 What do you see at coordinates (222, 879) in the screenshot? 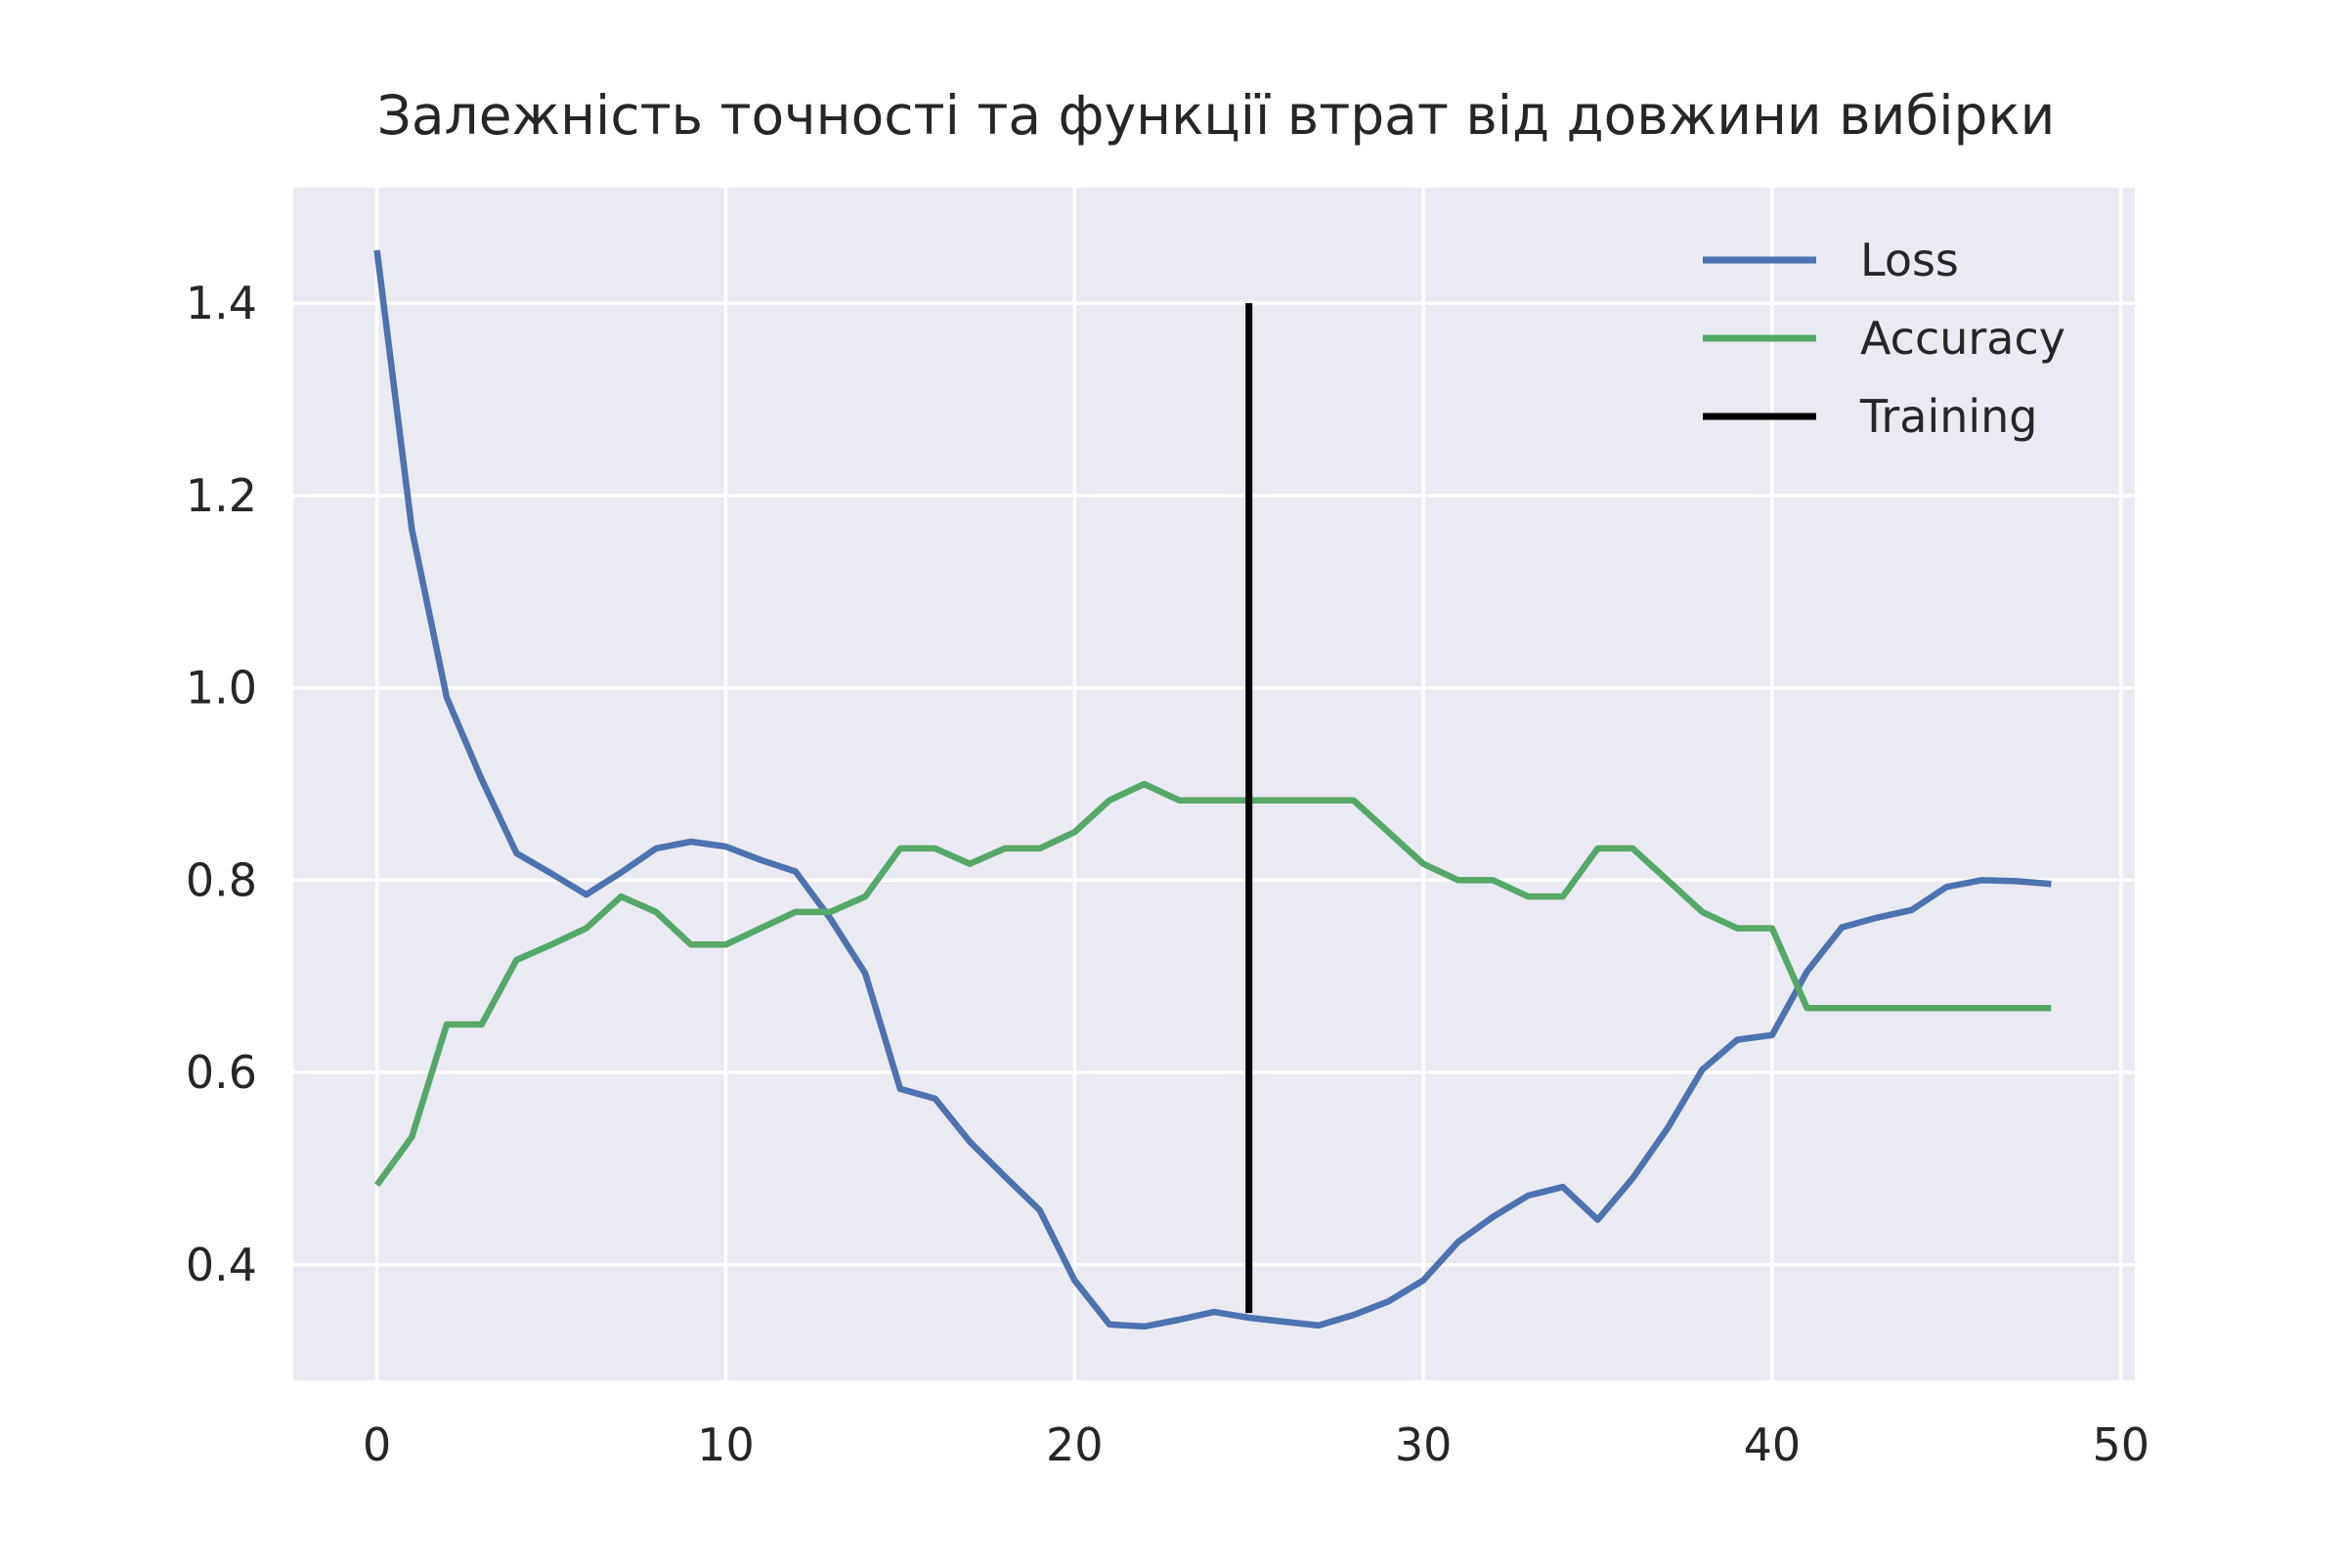
I see `y-tick-label: 0.8` at bounding box center [222, 879].